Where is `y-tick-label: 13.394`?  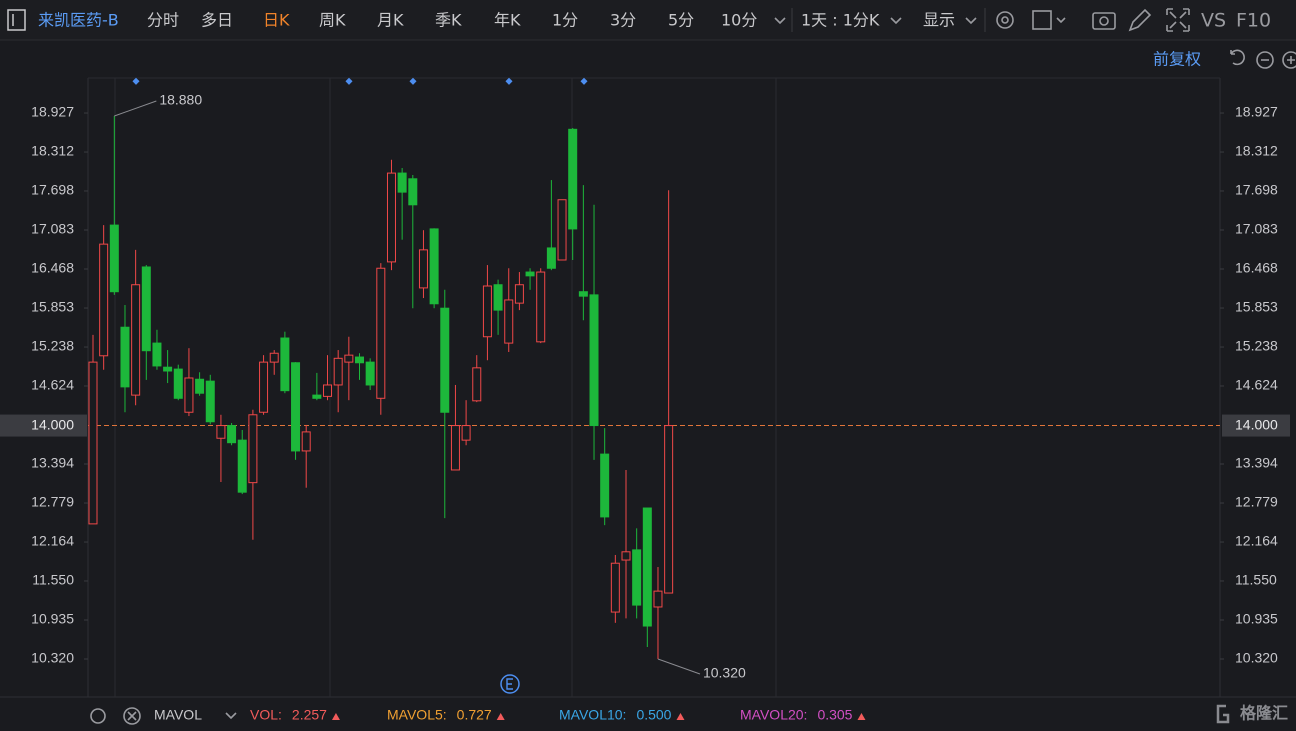 y-tick-label: 13.394 is located at coordinates (1256, 463).